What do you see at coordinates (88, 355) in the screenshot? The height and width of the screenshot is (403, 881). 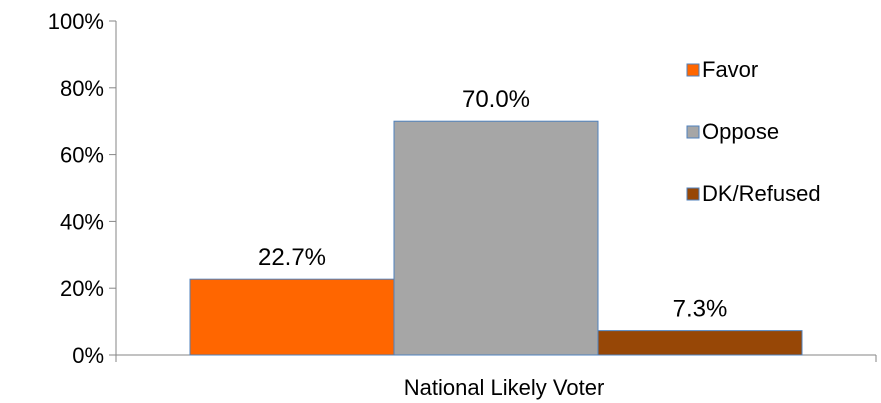 I see `y-tick-label: 0%` at bounding box center [88, 355].